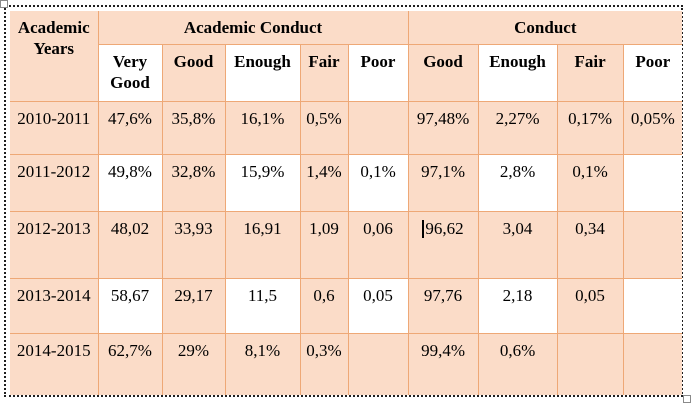  I want to click on value-cell: 97,48%, so click(443, 127).